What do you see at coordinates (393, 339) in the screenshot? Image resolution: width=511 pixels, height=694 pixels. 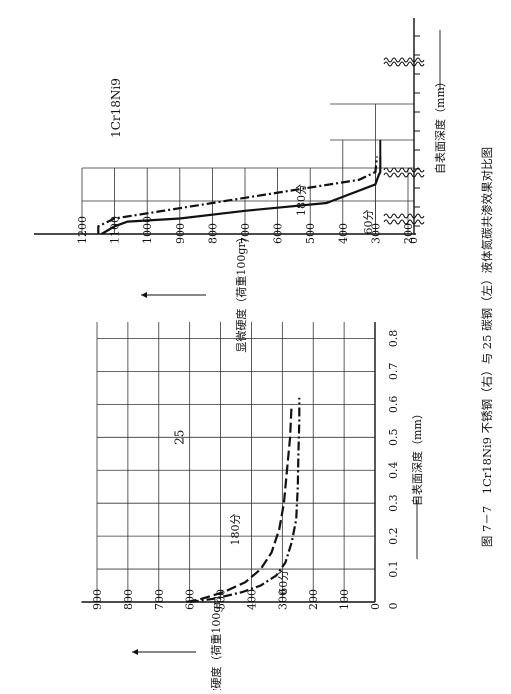 I see `left-depth-tick-label: 0.8` at bounding box center [393, 339].